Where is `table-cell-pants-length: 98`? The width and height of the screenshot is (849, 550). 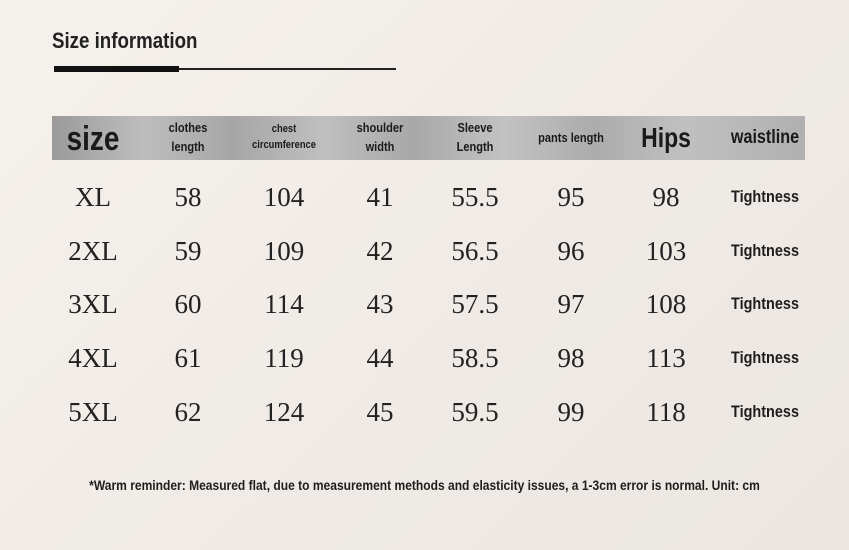
table-cell-pants-length: 98 is located at coordinates (571, 357).